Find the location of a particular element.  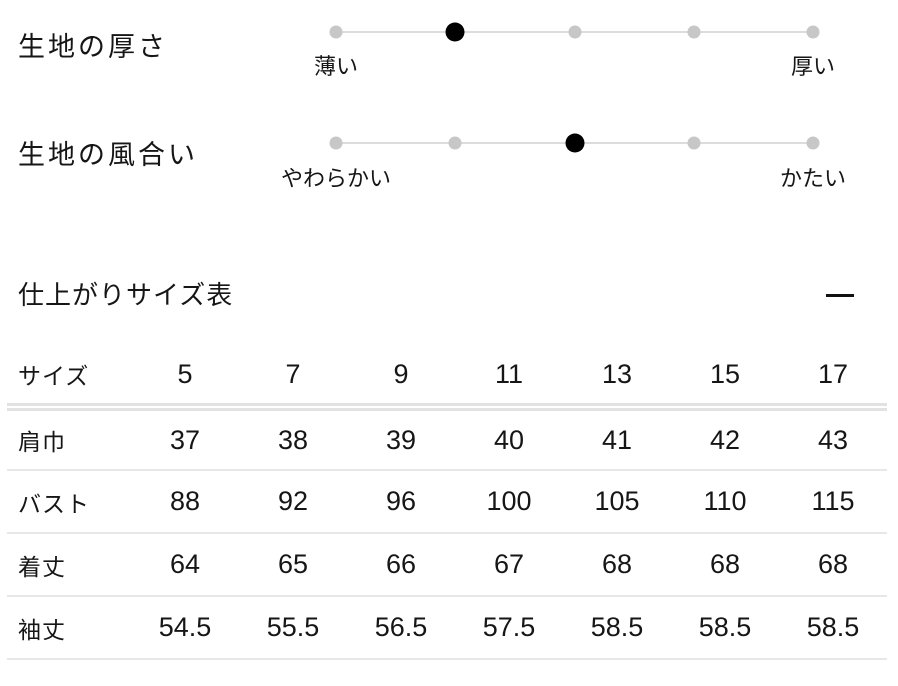

fabric-thickness-title: 生地の厚さ is located at coordinates (93, 47).